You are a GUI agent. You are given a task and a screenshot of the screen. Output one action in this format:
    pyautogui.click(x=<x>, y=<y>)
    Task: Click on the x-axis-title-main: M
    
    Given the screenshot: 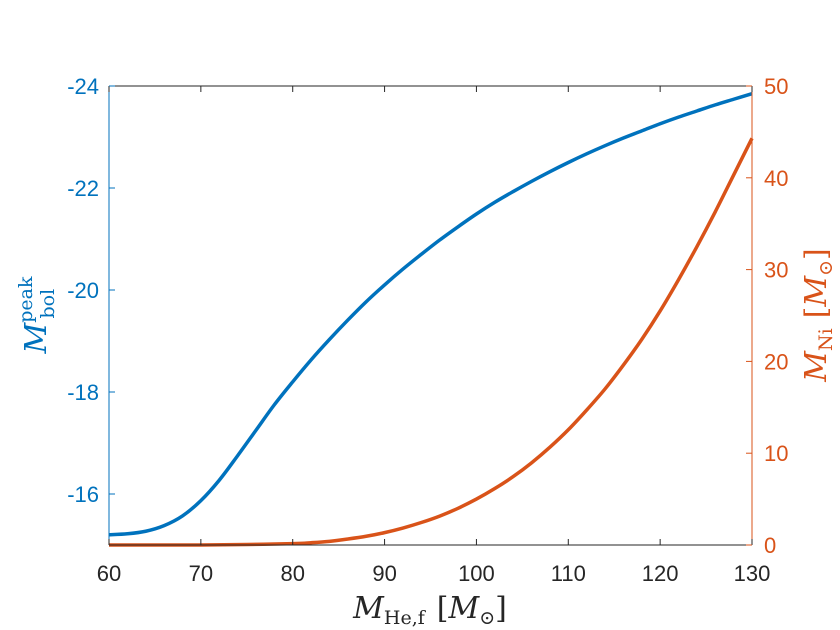 What is the action you would take?
    pyautogui.click(x=368, y=608)
    